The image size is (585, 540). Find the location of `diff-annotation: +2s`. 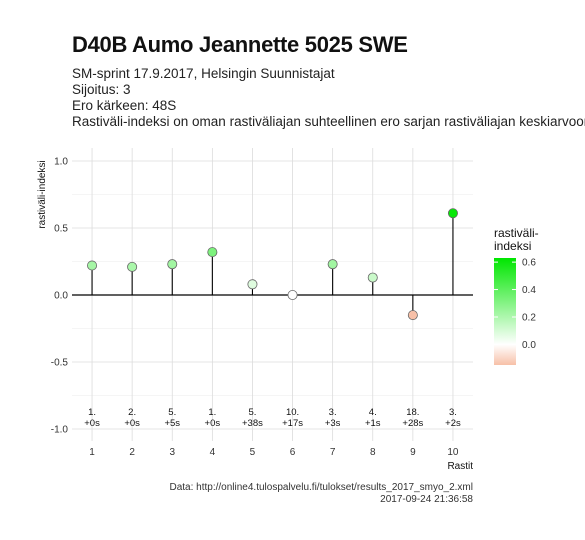

diff-annotation: +2s is located at coordinates (453, 423).